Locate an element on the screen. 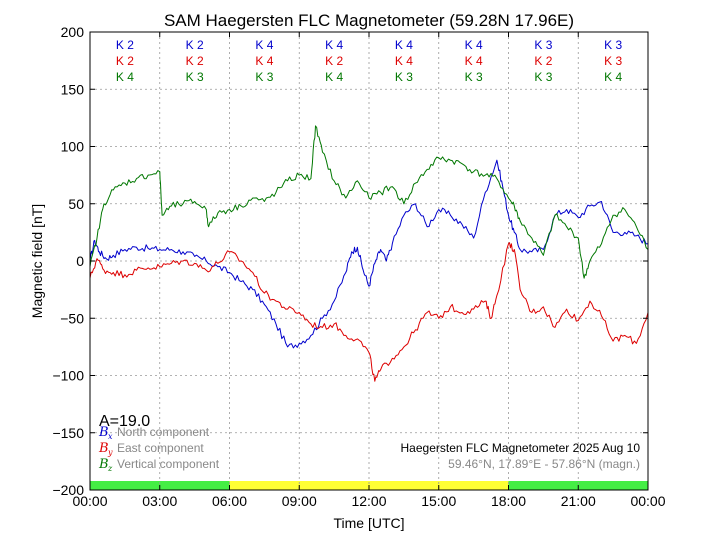  legend-entry-label: North component is located at coordinates (163, 432).